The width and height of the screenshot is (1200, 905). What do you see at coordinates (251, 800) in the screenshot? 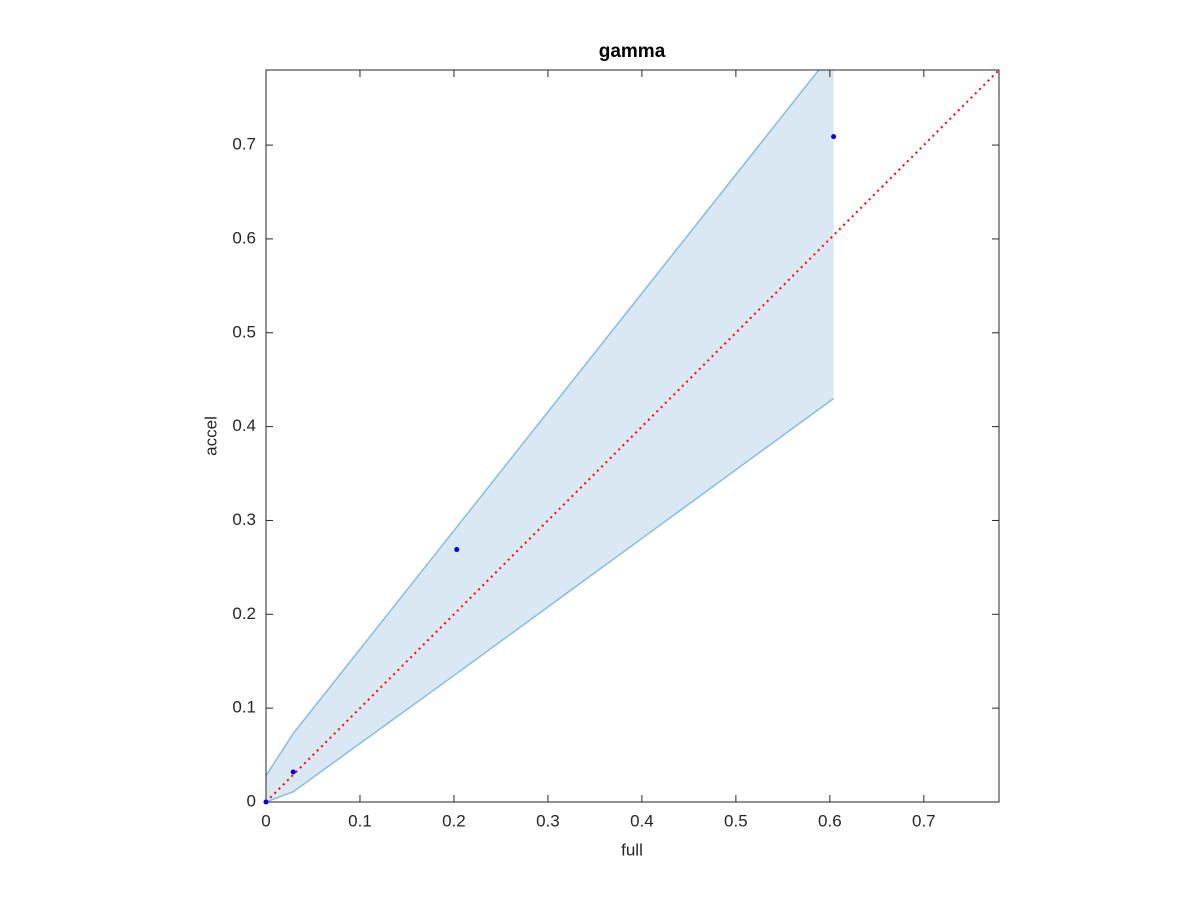
I see `y-tick-label: 0` at bounding box center [251, 800].